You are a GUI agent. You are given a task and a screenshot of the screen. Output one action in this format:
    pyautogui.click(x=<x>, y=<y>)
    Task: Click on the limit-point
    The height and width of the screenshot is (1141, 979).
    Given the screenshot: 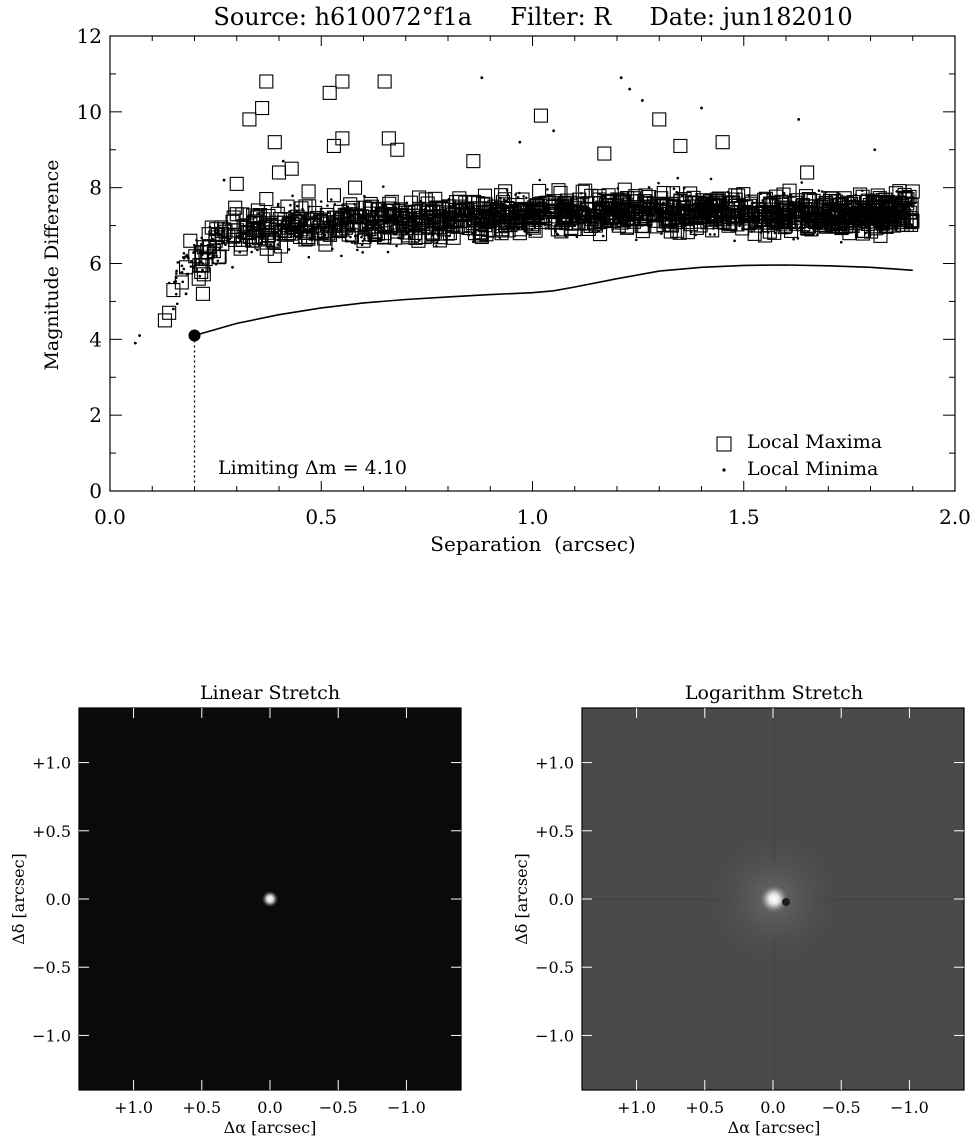 What is the action you would take?
    pyautogui.click(x=194, y=335)
    